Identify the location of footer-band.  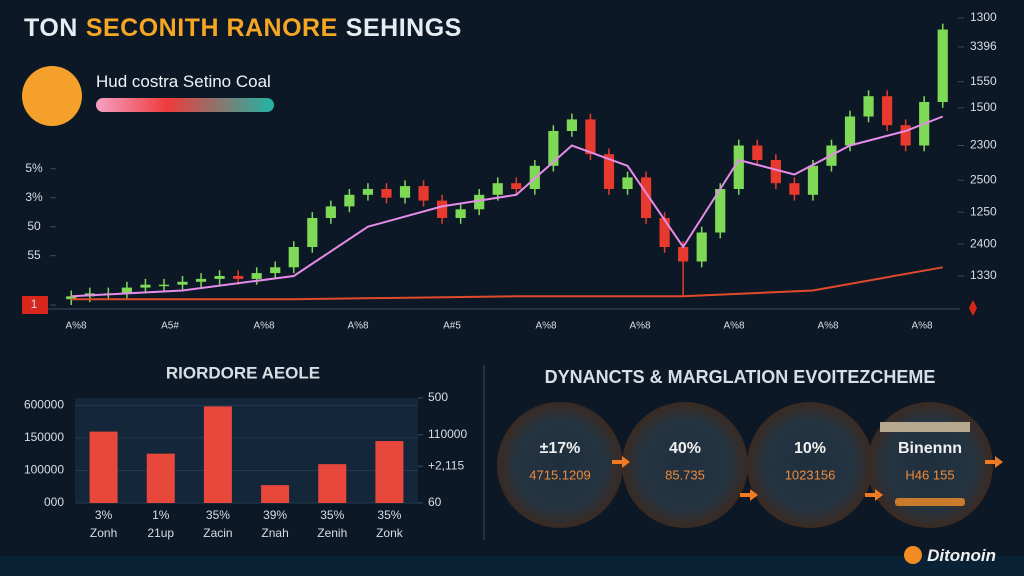
(512, 566).